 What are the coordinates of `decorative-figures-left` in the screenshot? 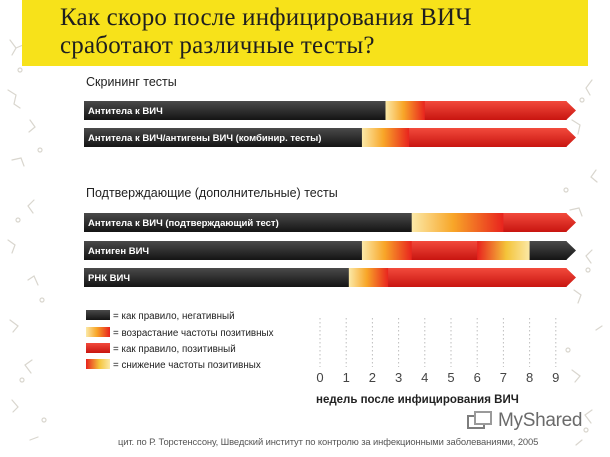 It's located at (27, 240).